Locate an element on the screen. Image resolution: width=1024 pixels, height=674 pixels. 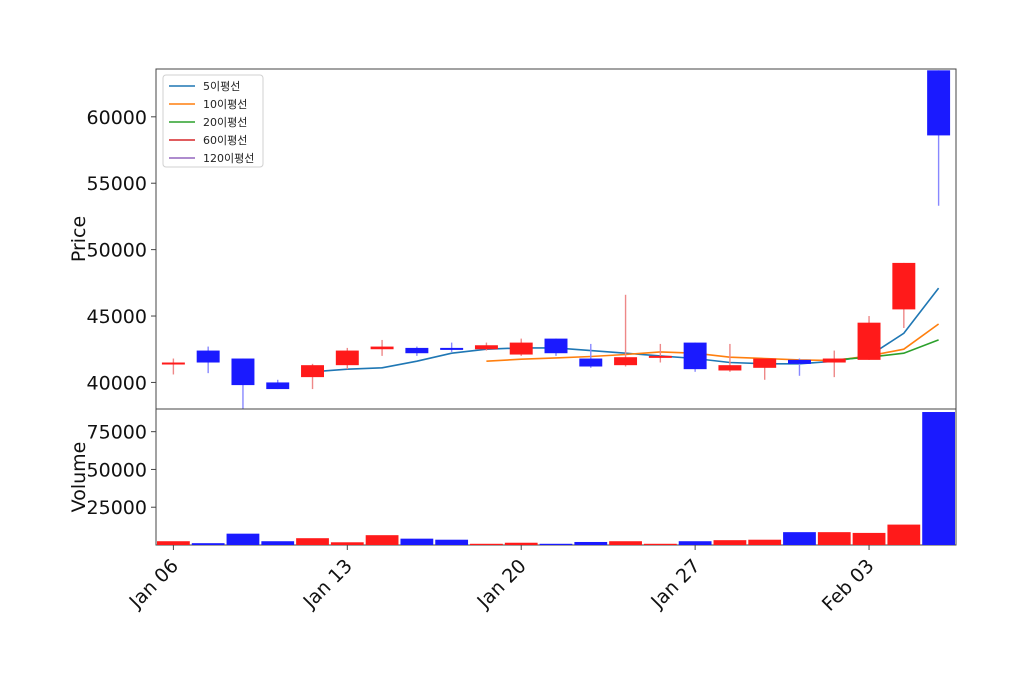
price-tick-label: 50000 is located at coordinates (117, 251).